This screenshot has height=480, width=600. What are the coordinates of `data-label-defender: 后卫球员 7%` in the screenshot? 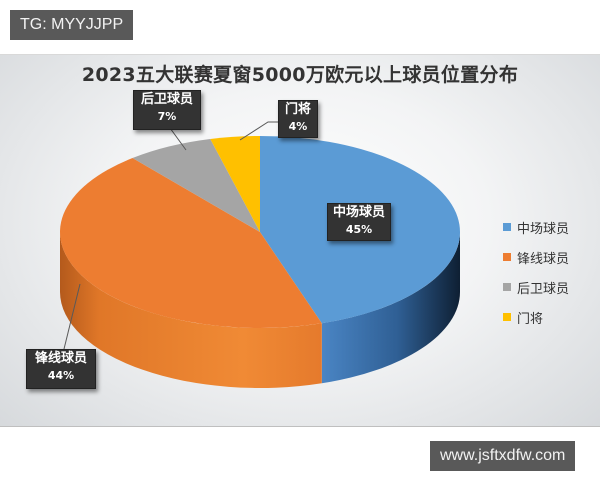 It's located at (167, 110).